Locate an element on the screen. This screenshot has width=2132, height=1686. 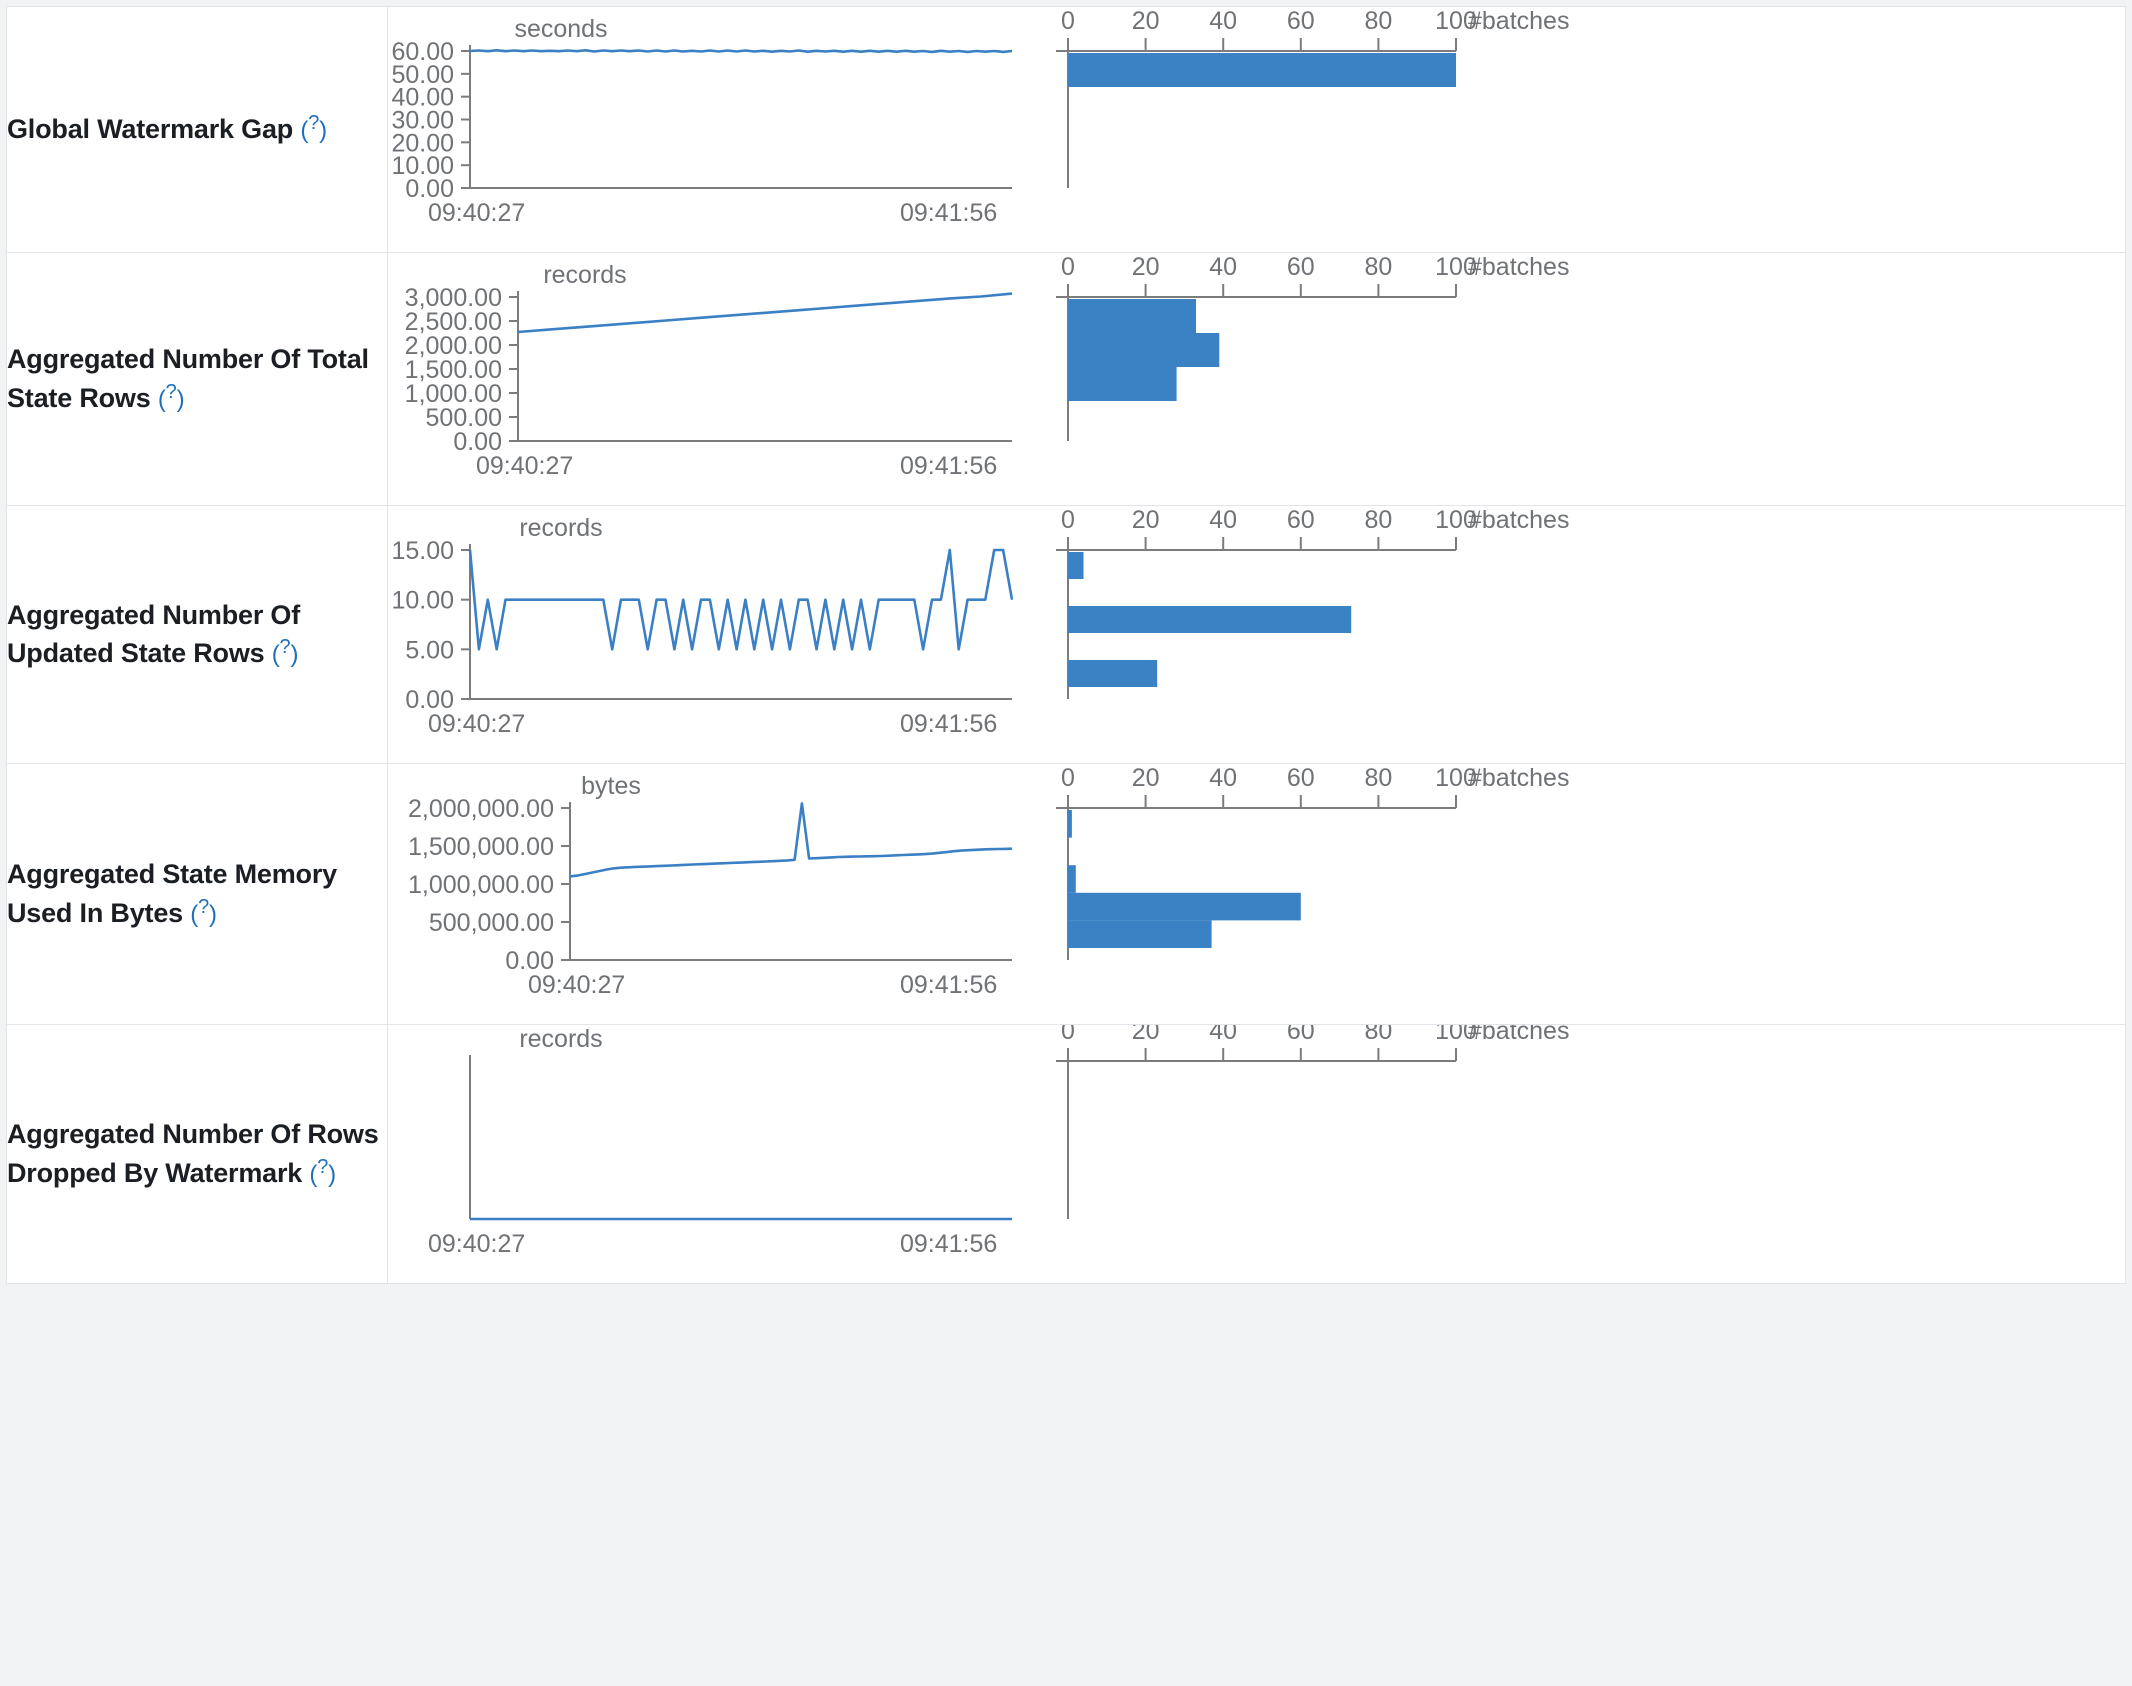
histogram-svg-3: 0 20 40 60 80 100#batches is located at coordinates (1312, 862).